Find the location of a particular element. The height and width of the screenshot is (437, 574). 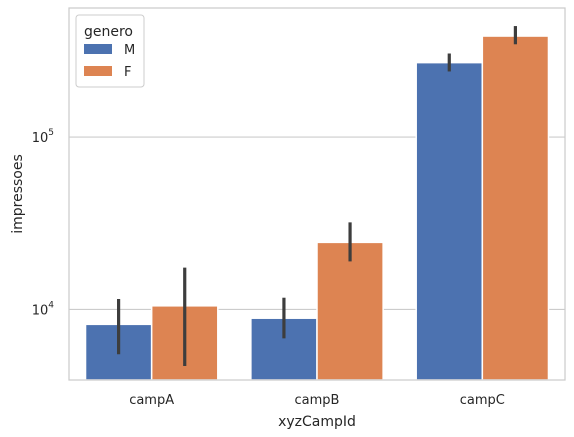

bar-M-campC is located at coordinates (449, 221).